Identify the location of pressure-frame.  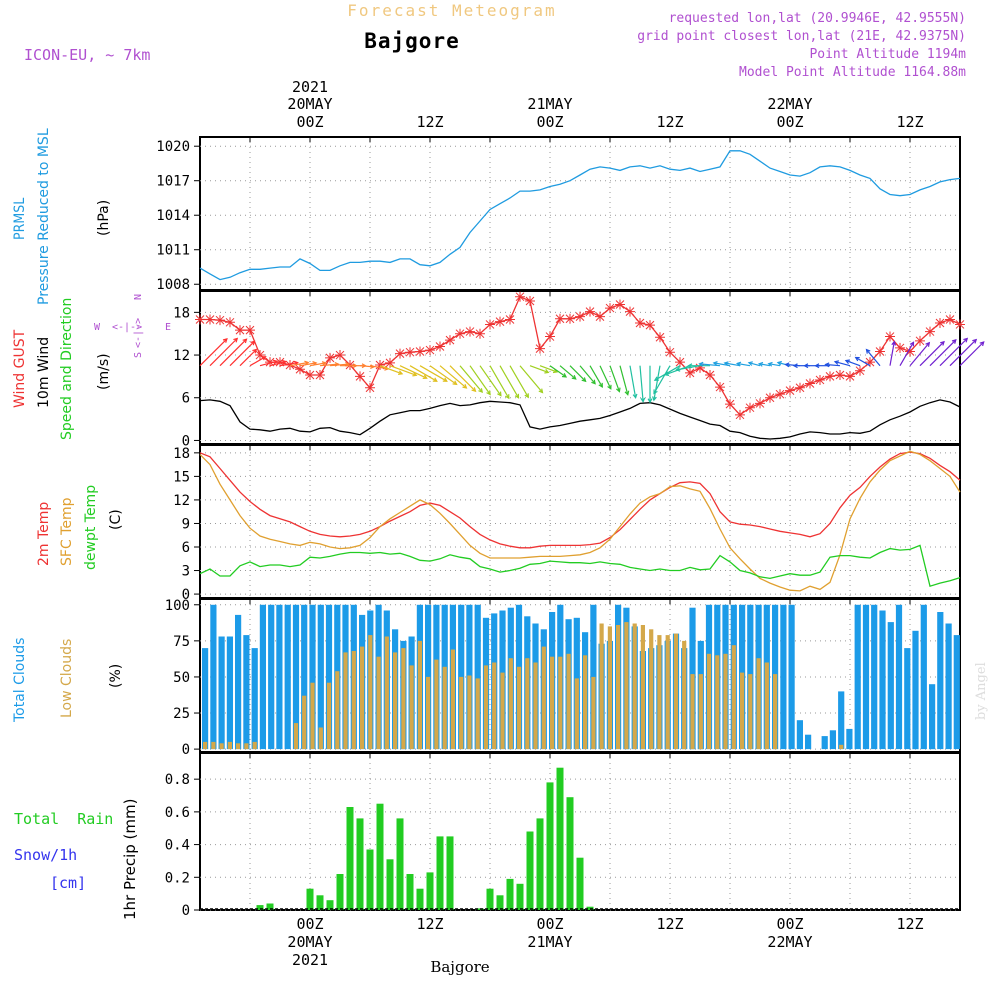
(580, 213).